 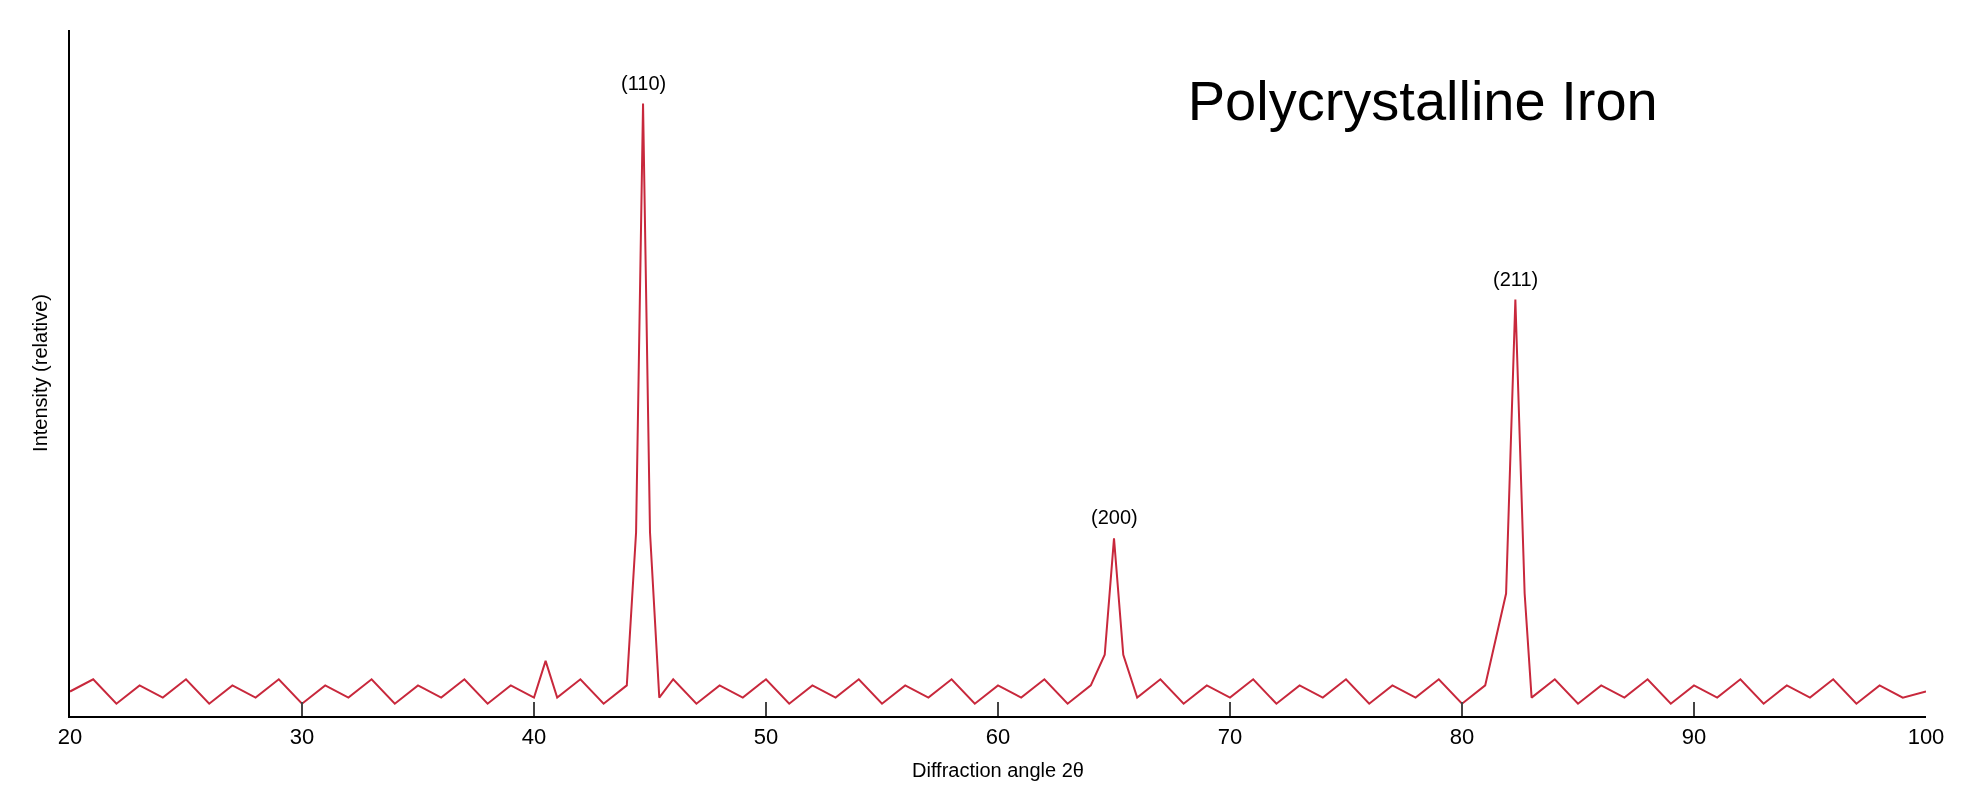 I want to click on annotation: (110), so click(x=644, y=83).